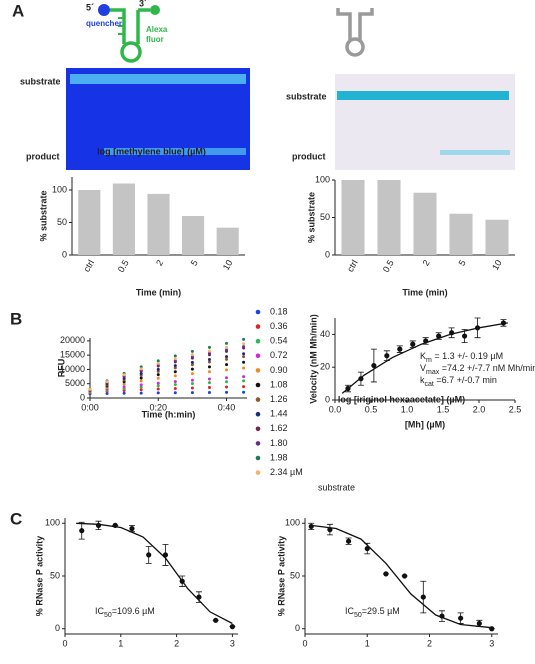 The image size is (535, 664). Describe the element at coordinates (90, 7) in the screenshot. I see `end-label: 5´` at that location.